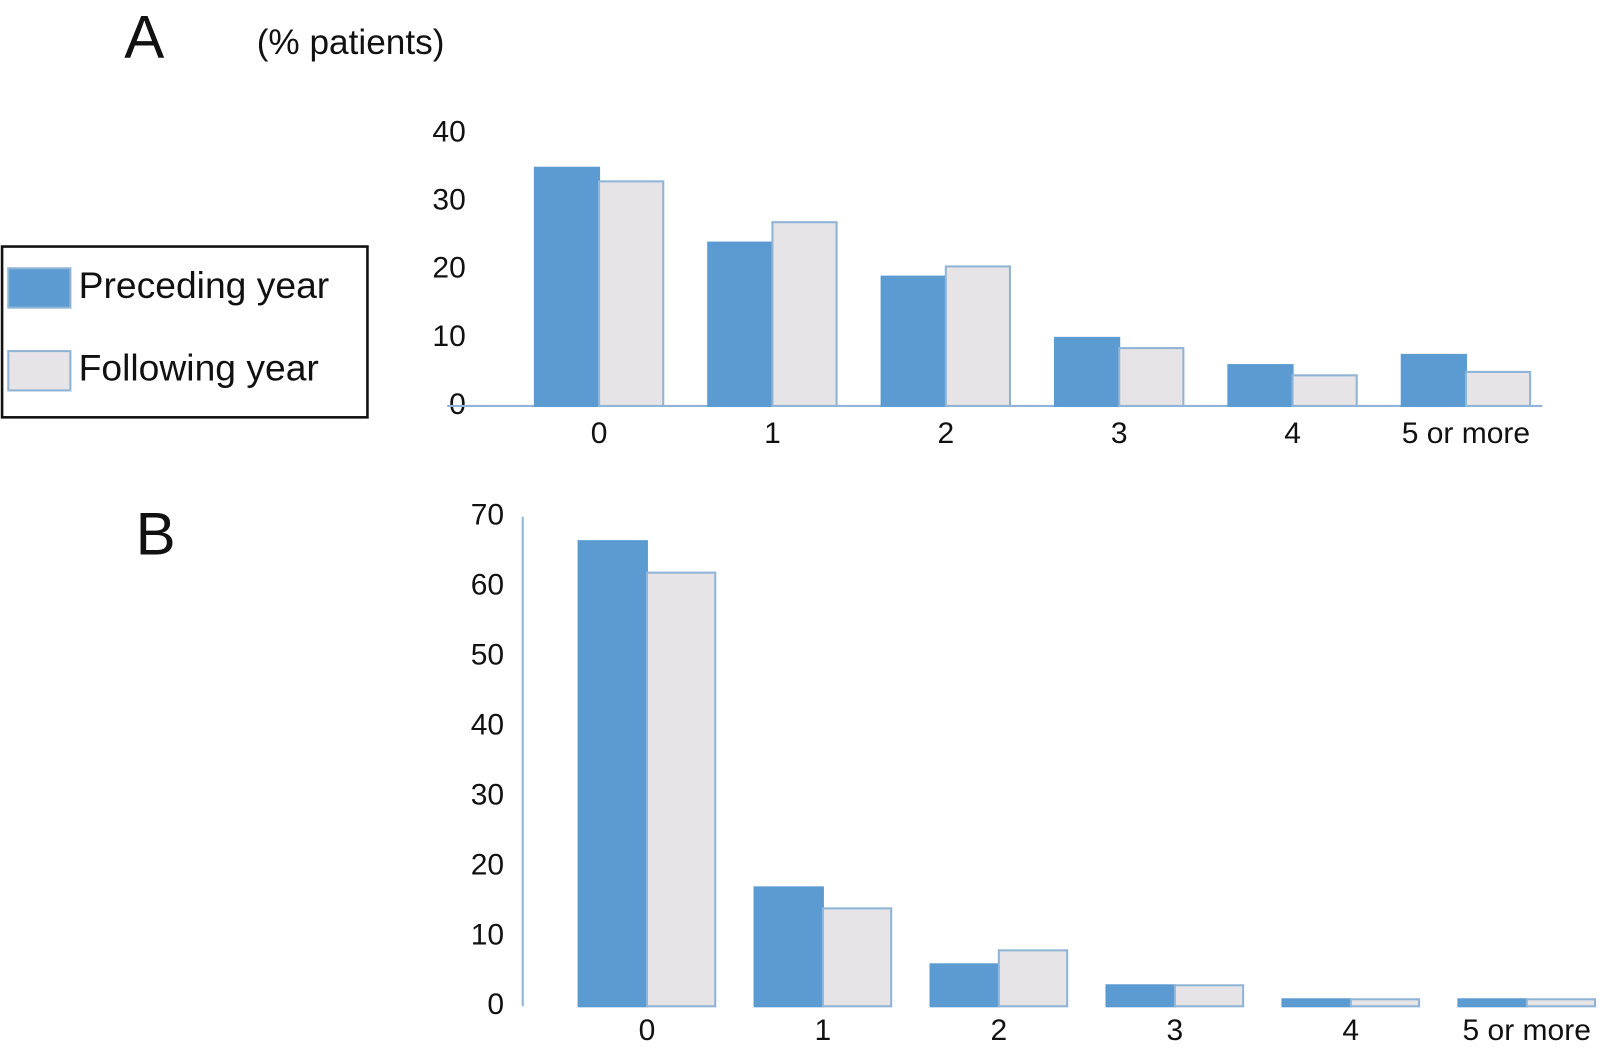  Describe the element at coordinates (204, 285) in the screenshot. I see `legend-label: Preceding year` at that location.